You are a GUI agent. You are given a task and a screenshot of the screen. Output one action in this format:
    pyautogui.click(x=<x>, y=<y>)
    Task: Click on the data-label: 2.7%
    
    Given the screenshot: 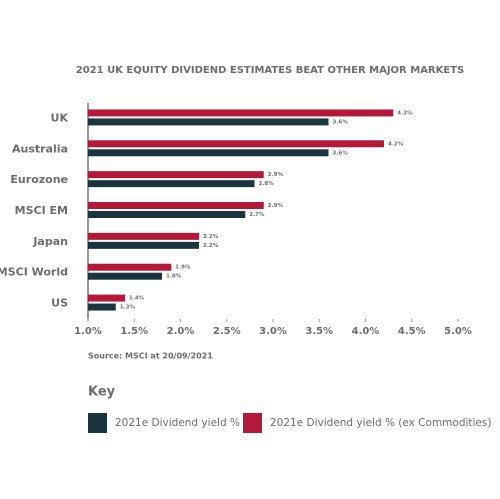 What is the action you would take?
    pyautogui.click(x=257, y=215)
    